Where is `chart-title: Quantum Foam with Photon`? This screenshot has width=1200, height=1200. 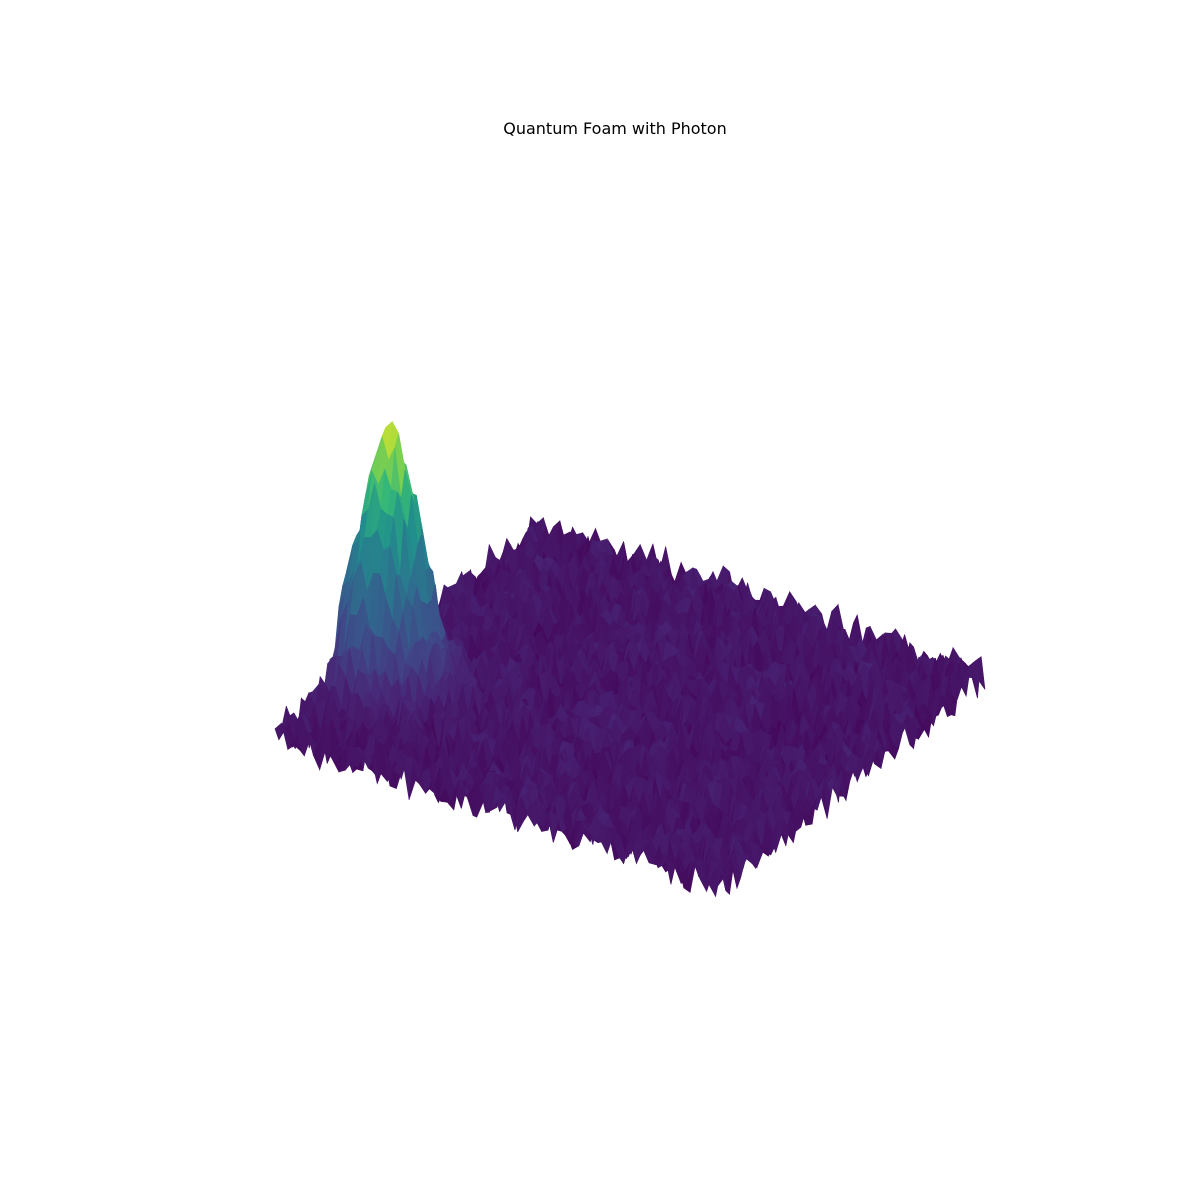
chart-title: Quantum Foam with Photon is located at coordinates (615, 128).